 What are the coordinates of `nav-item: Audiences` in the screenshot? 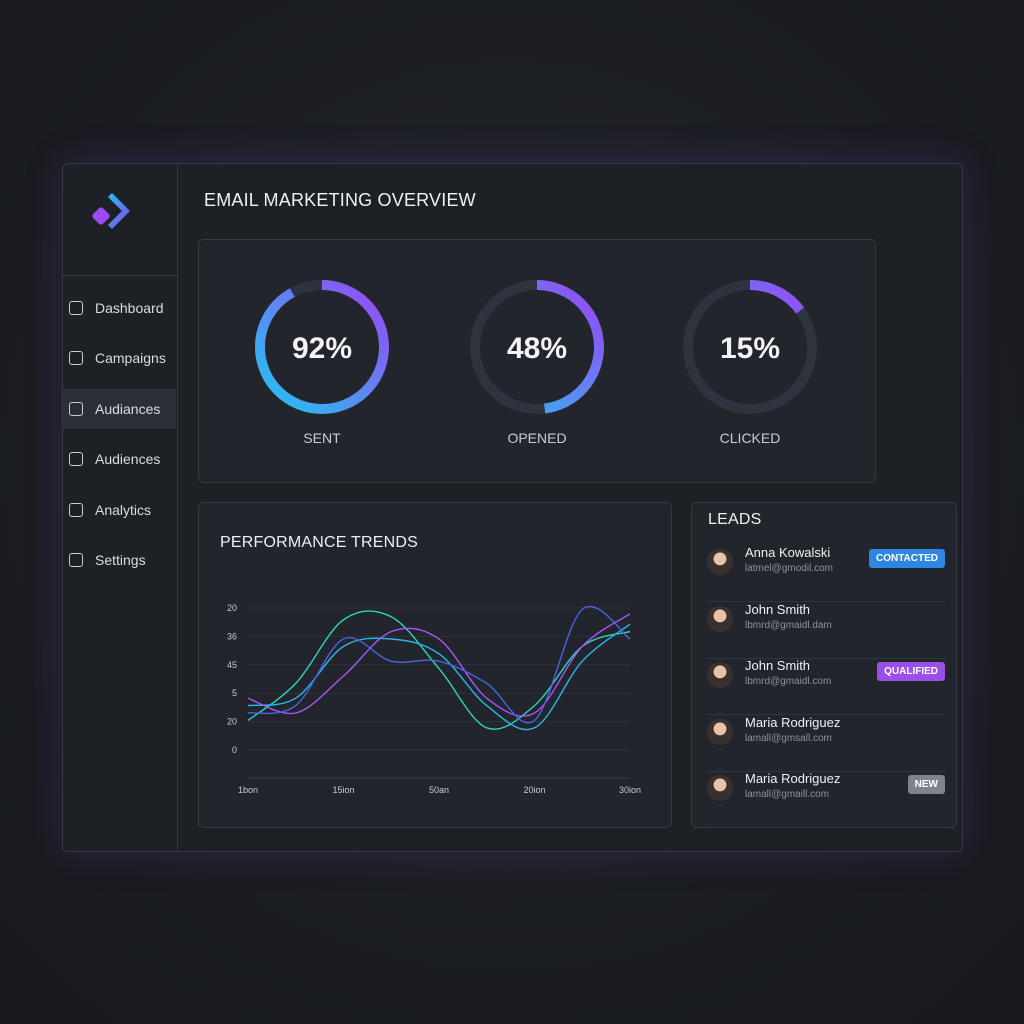 It's located at (119, 459).